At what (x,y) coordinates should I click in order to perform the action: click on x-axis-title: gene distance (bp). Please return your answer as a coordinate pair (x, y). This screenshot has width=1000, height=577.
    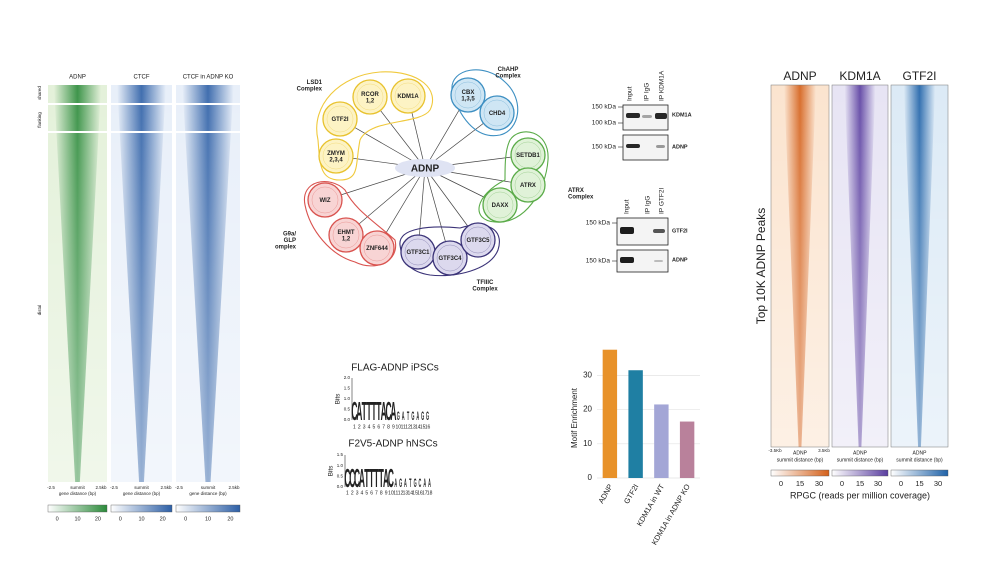
    Looking at the image, I should click on (208, 493).